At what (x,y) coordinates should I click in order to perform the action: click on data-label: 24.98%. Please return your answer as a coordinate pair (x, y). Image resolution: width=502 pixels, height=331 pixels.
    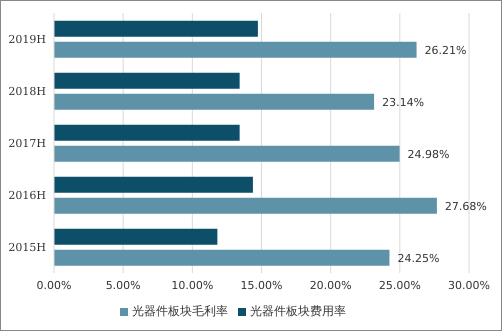
    Looking at the image, I should click on (429, 154).